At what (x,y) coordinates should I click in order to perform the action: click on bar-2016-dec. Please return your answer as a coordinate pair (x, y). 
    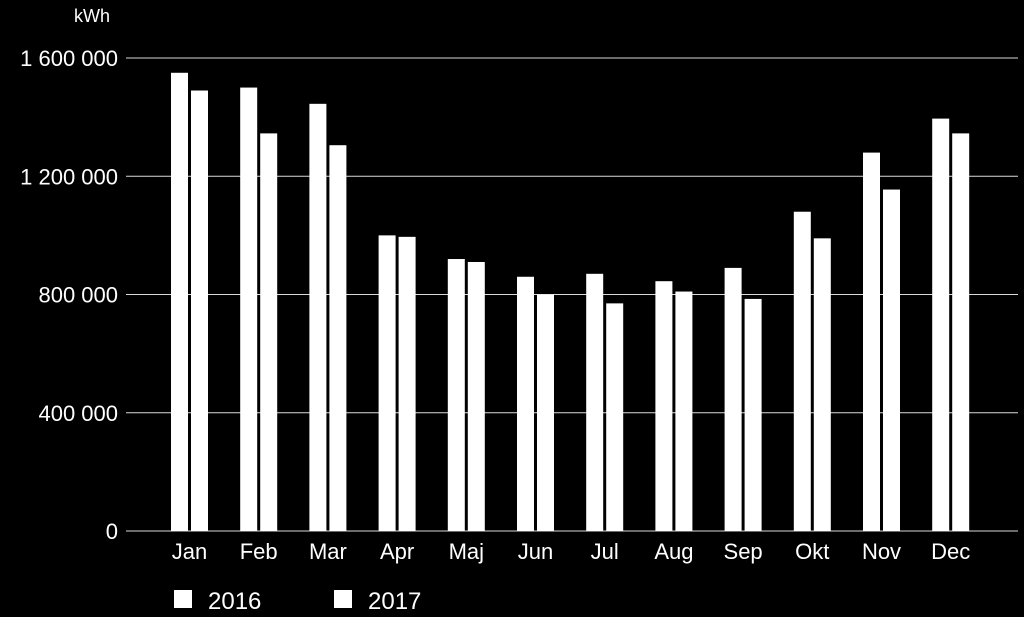
    Looking at the image, I should click on (941, 325).